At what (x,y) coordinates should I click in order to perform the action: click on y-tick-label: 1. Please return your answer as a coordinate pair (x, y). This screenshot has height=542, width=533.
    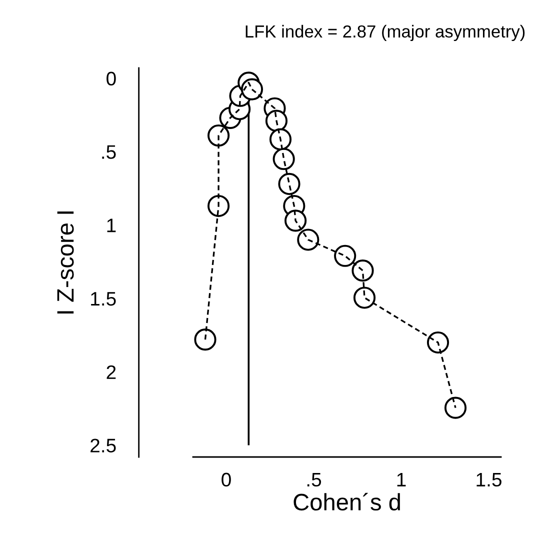
    Looking at the image, I should click on (111, 225).